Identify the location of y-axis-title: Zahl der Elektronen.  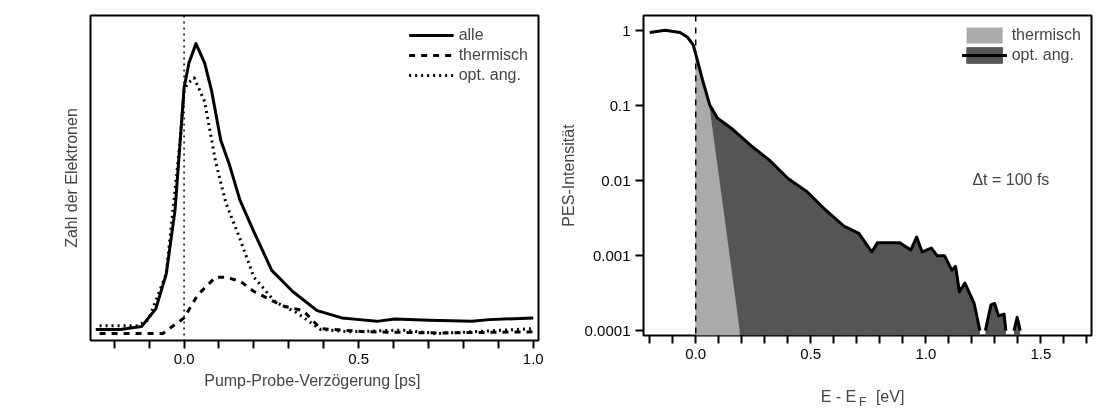
(71, 178).